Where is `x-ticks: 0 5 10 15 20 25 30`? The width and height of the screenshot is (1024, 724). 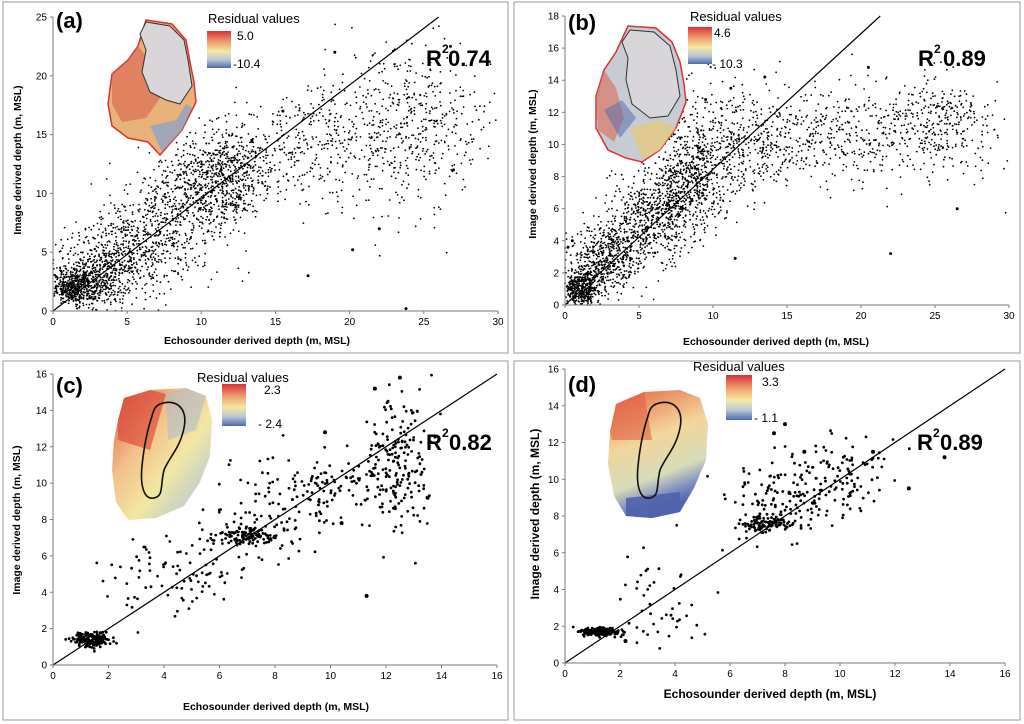 x-ticks: 0 5 10 15 20 25 30 is located at coordinates (277, 319).